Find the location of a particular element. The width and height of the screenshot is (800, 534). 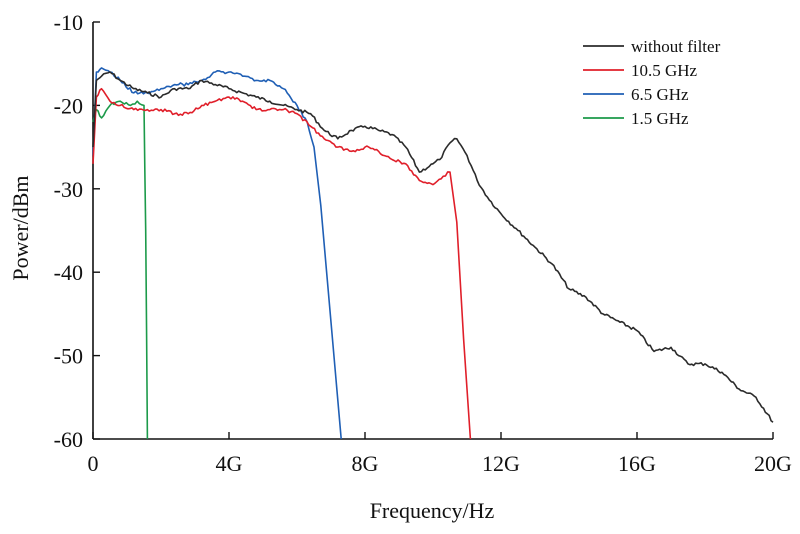

legend-label: 6.5 GHz is located at coordinates (660, 94).